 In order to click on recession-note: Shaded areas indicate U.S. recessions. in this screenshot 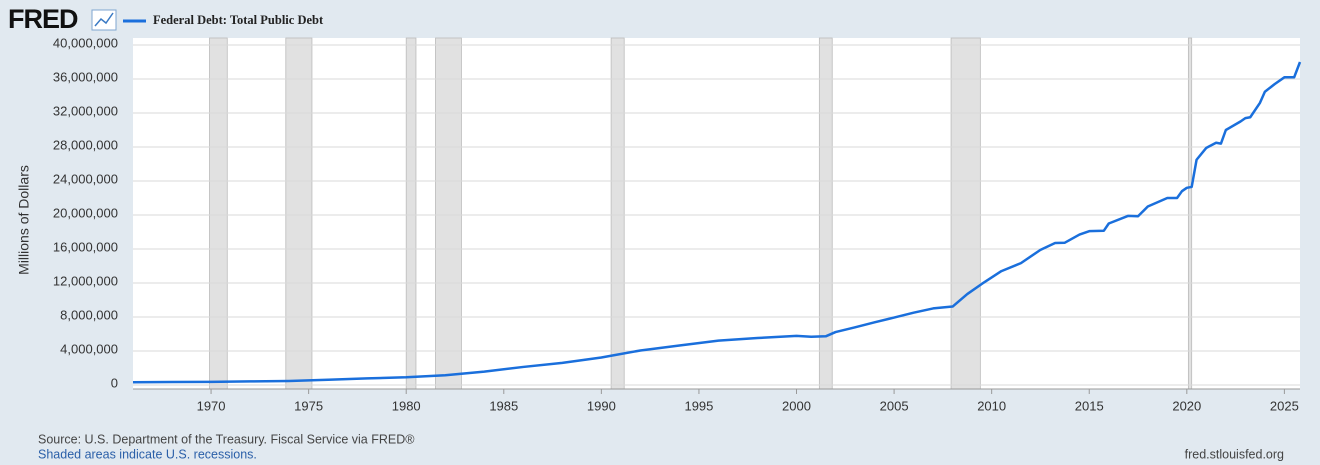, I will do `click(147, 454)`.